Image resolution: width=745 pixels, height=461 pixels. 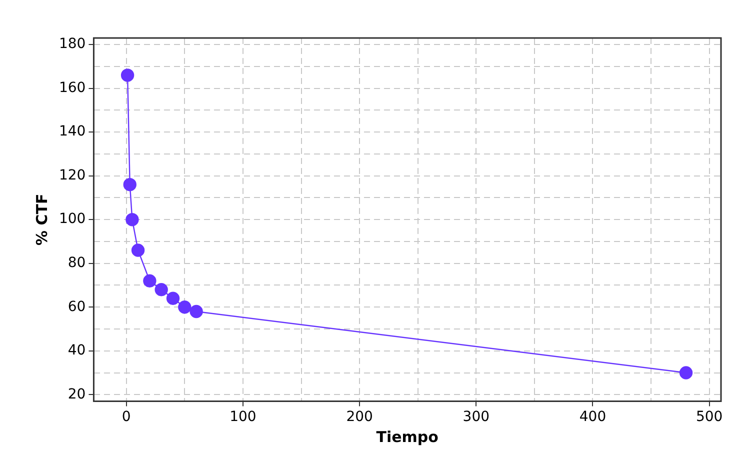 I want to click on x-axis-title: Tiempo, so click(x=407, y=437).